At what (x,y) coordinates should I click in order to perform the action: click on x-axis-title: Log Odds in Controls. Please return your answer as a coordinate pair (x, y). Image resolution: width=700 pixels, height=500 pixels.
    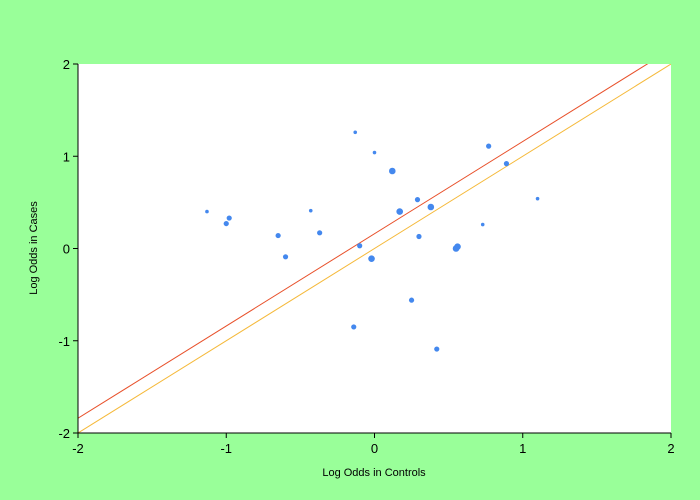
    Looking at the image, I should click on (374, 473).